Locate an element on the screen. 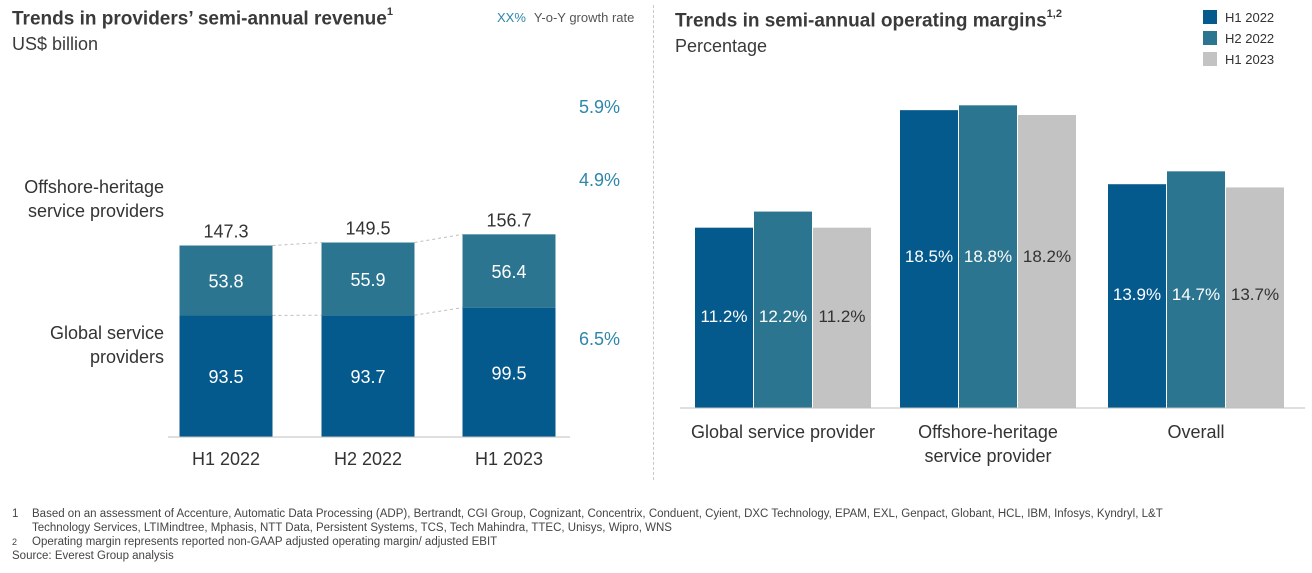 Image resolution: width=1312 pixels, height=573 pixels. value-label-offshore-h1-2022: 53.8 is located at coordinates (225, 281).